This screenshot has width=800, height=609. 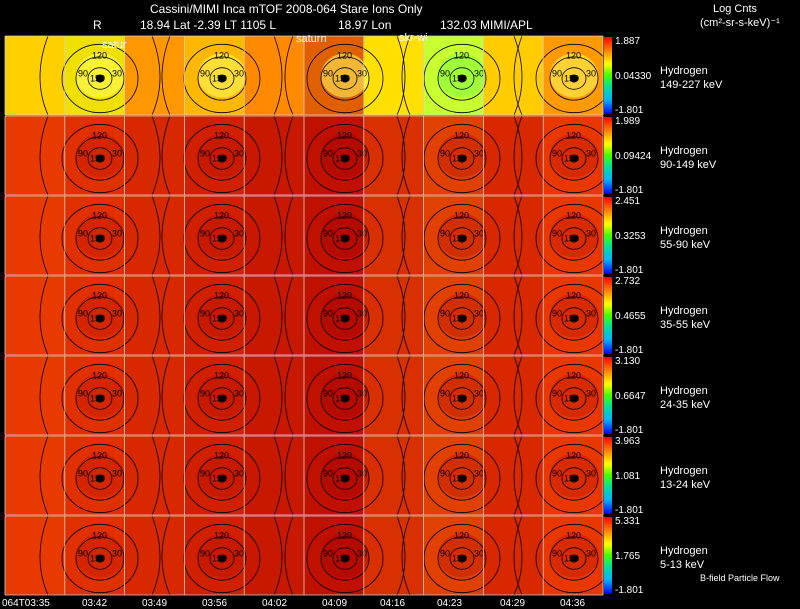 I want to click on colorbar-min-label: -1.801, so click(x=629, y=510).